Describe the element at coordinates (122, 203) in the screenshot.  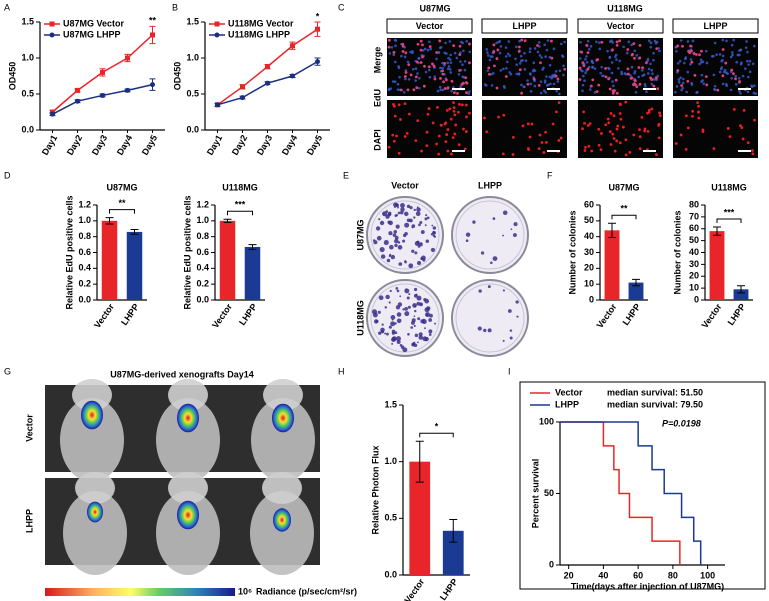
I see `significance: **` at that location.